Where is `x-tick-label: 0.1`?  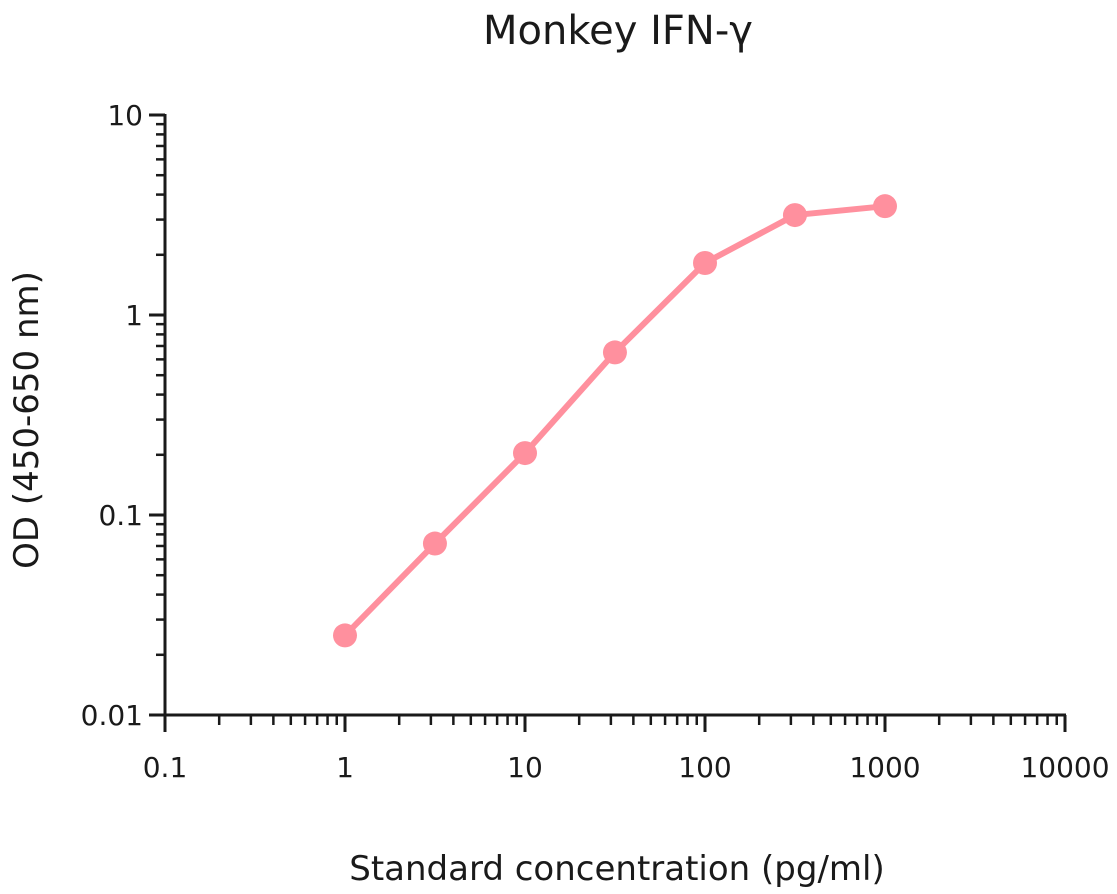
x-tick-label: 0.1 is located at coordinates (165, 767).